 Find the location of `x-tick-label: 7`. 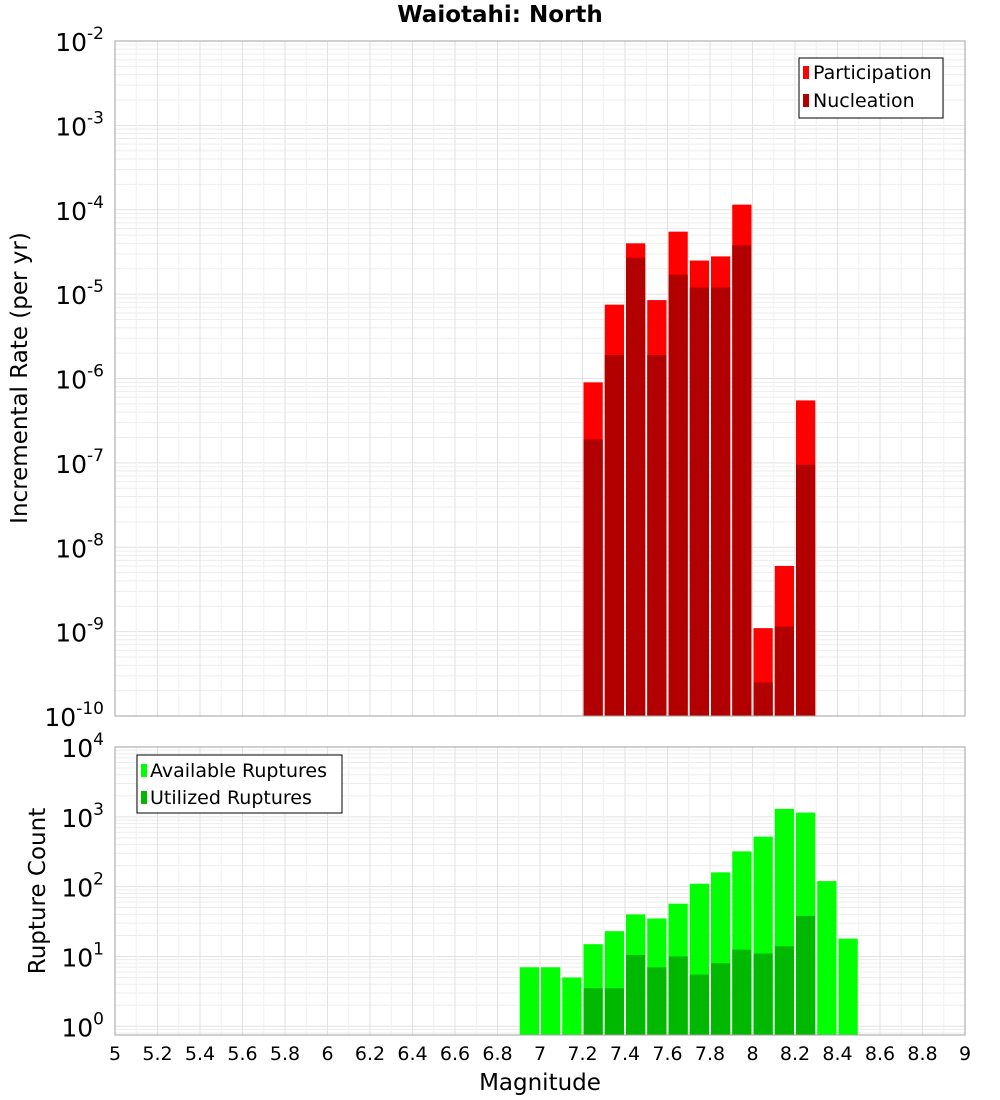

x-tick-label: 7 is located at coordinates (540, 1054).